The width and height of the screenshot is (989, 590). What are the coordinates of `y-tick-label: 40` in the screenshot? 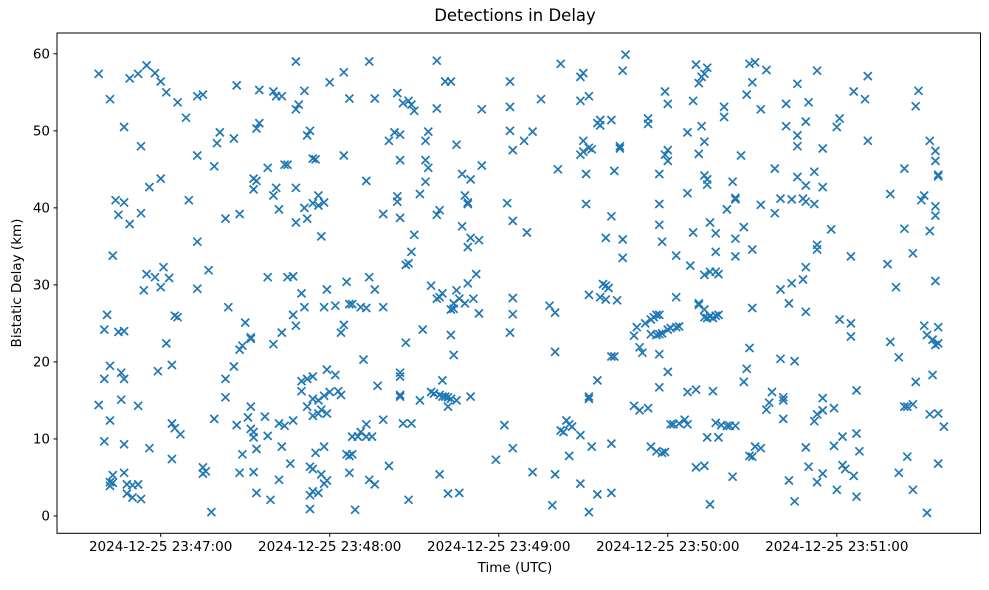 It's located at (41, 209).